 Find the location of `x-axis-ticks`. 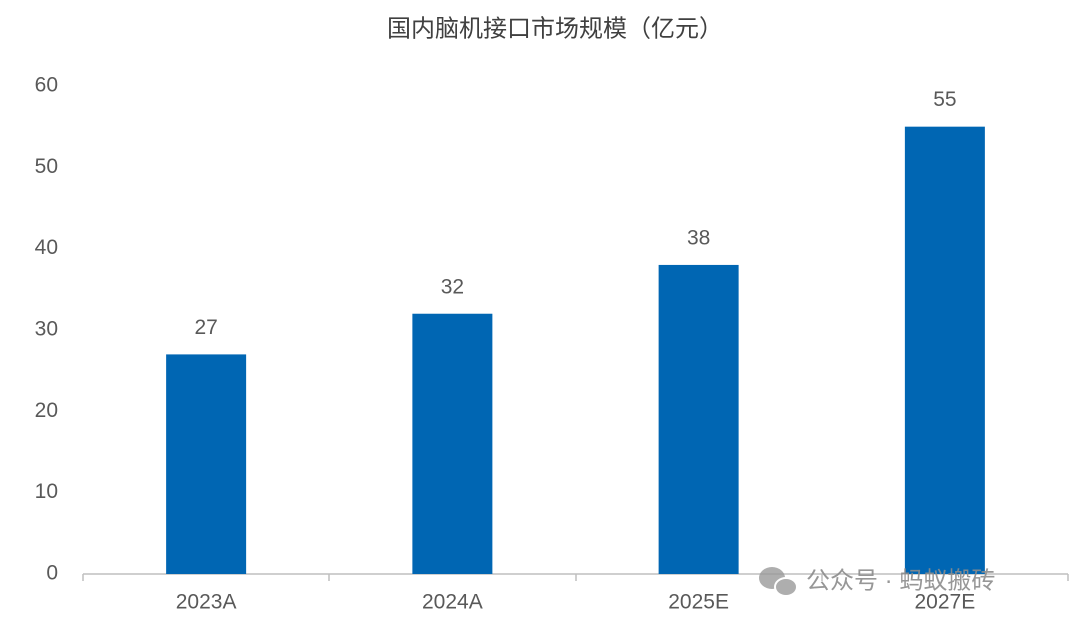

x-axis-ticks is located at coordinates (575, 577).